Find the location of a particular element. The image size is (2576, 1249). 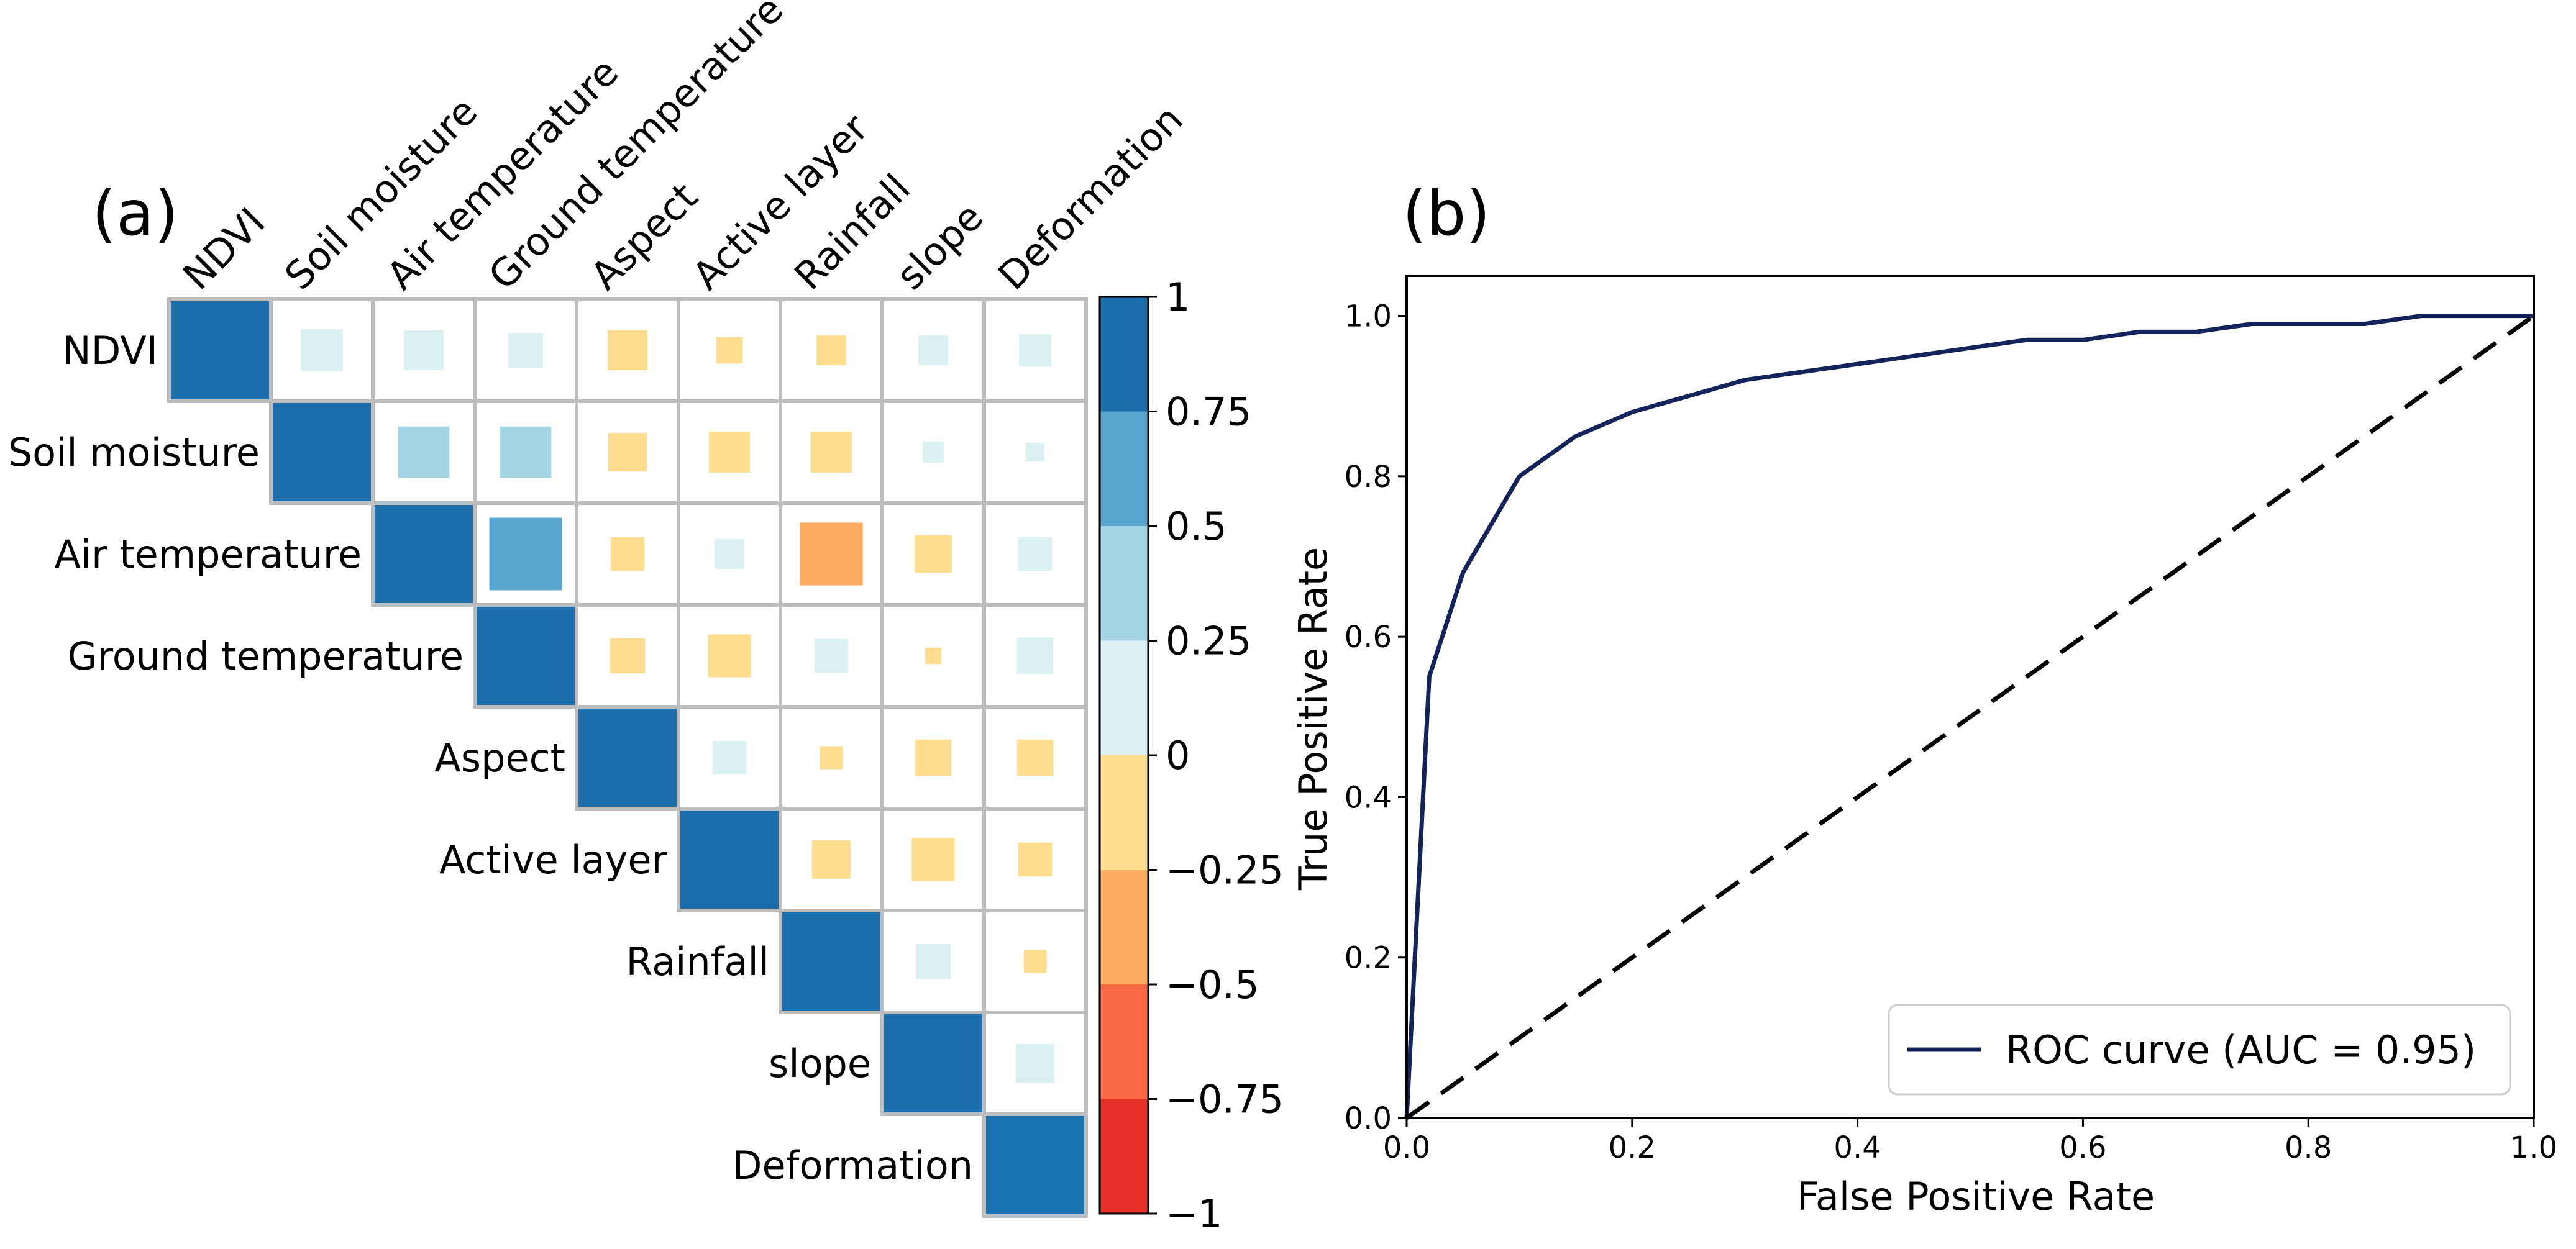

row-label: NDVI is located at coordinates (110, 350).